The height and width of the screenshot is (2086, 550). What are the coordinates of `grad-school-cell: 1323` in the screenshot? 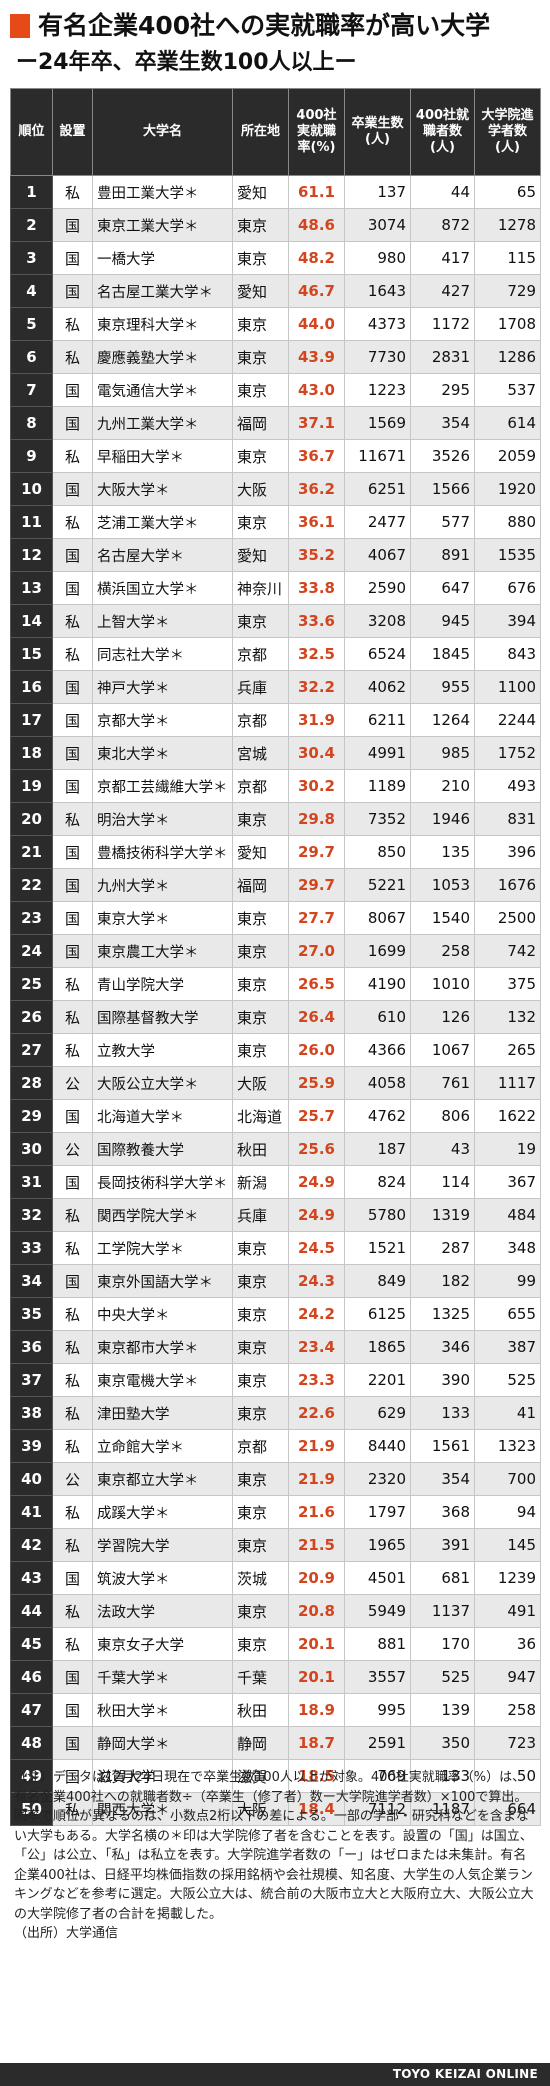 It's located at (507, 1446).